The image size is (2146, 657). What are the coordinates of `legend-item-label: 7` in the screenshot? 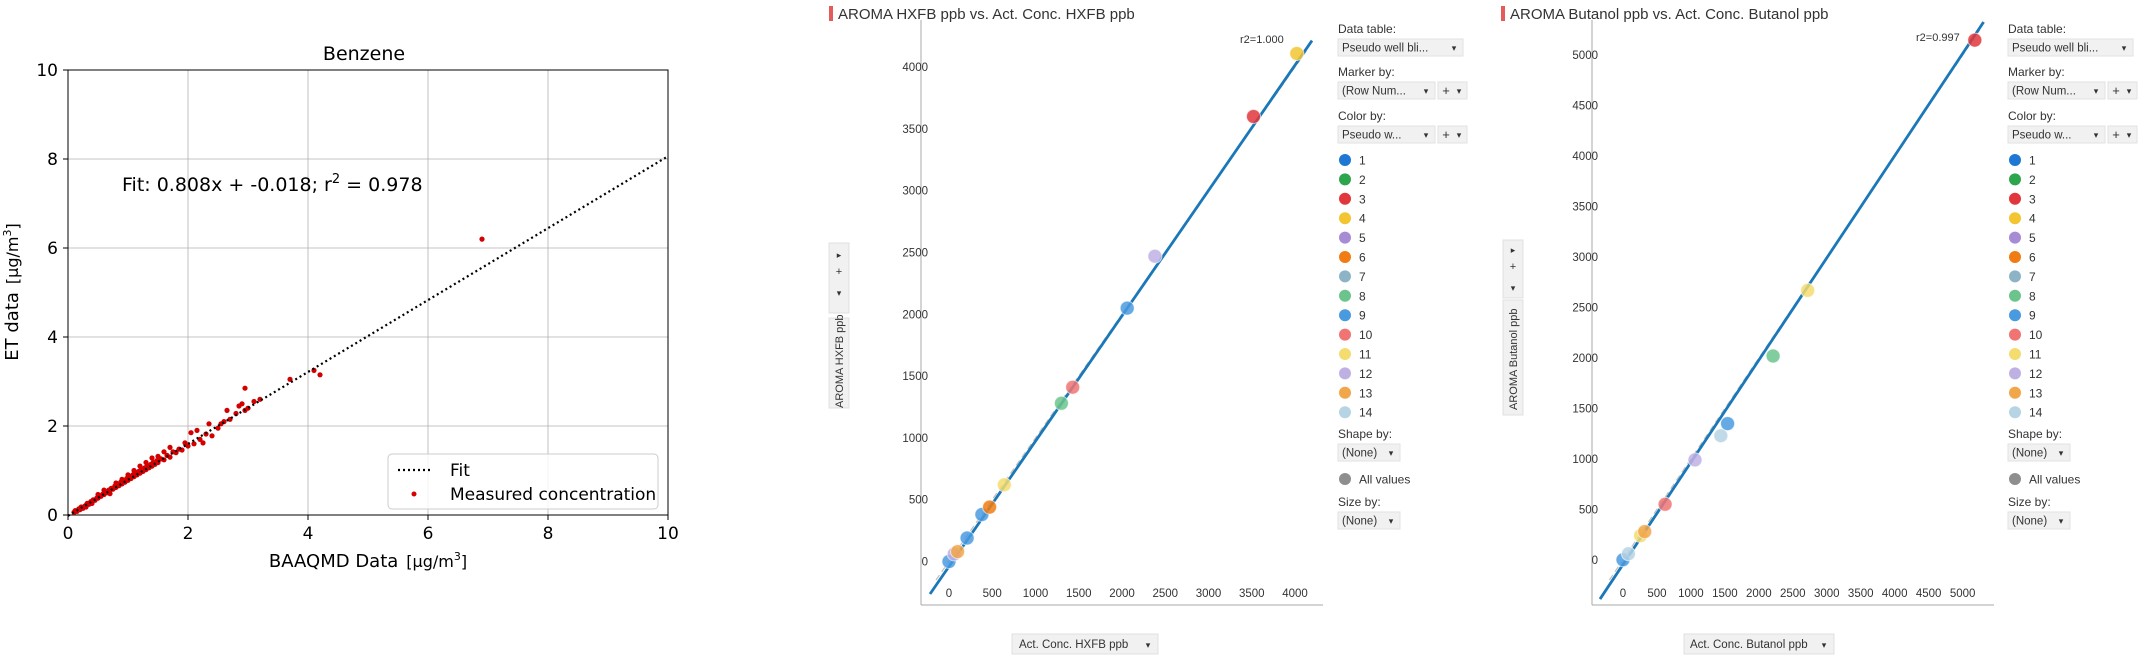 It's located at (2032, 277).